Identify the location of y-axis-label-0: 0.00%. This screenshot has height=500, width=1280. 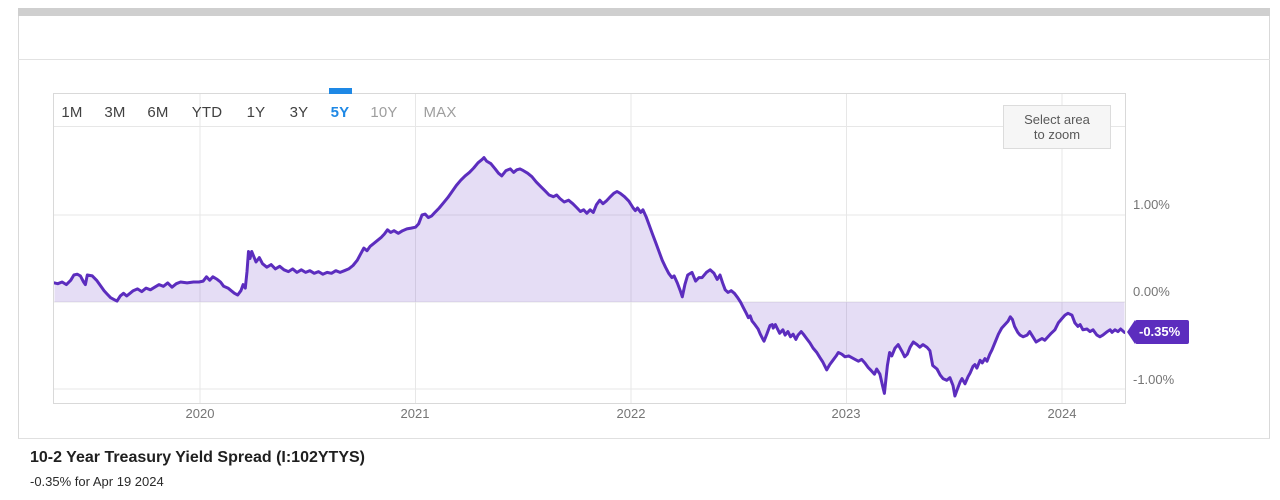
(1151, 291).